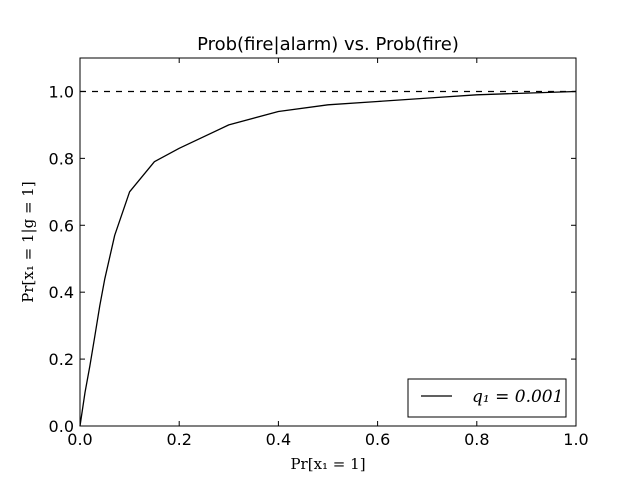 The image size is (640, 480). I want to click on x-tick-label: 0.4, so click(278, 439).